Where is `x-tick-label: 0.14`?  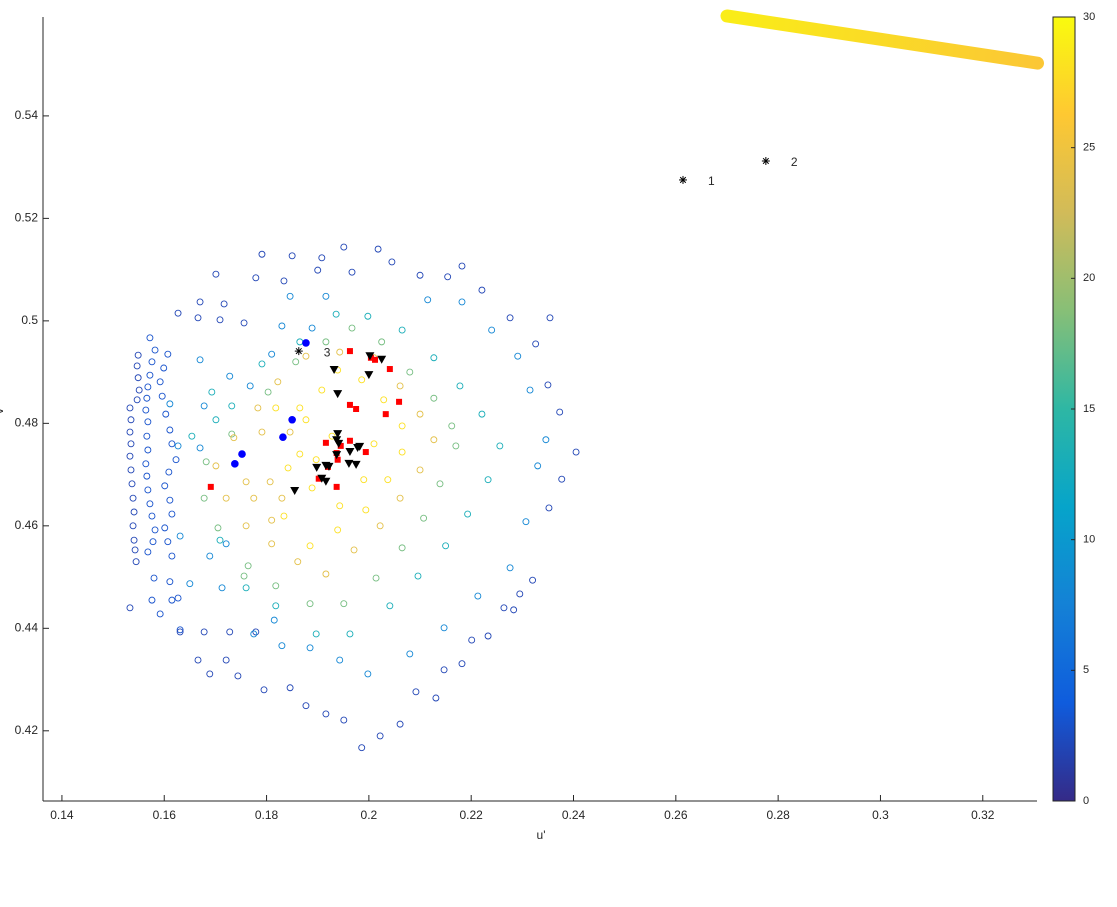
x-tick-label: 0.14 is located at coordinates (62, 815).